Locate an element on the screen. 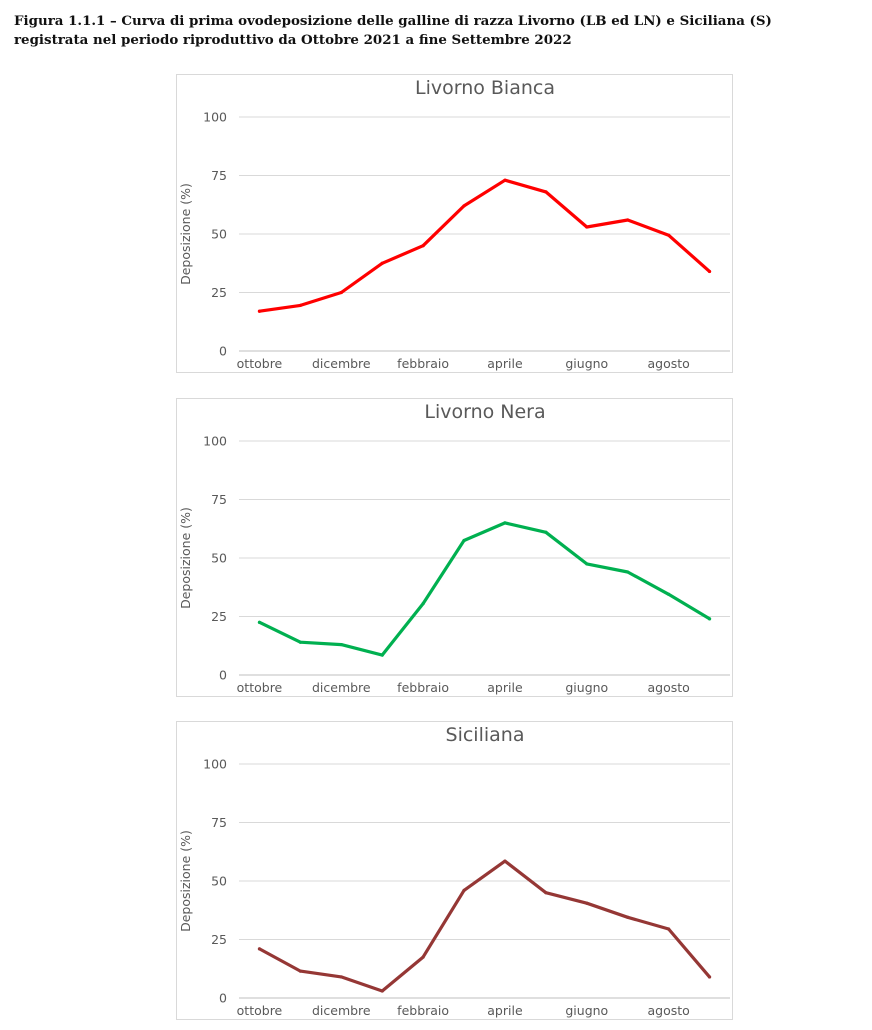 The height and width of the screenshot is (1030, 872). chart-title: Livorno Bianca is located at coordinates (485, 88).